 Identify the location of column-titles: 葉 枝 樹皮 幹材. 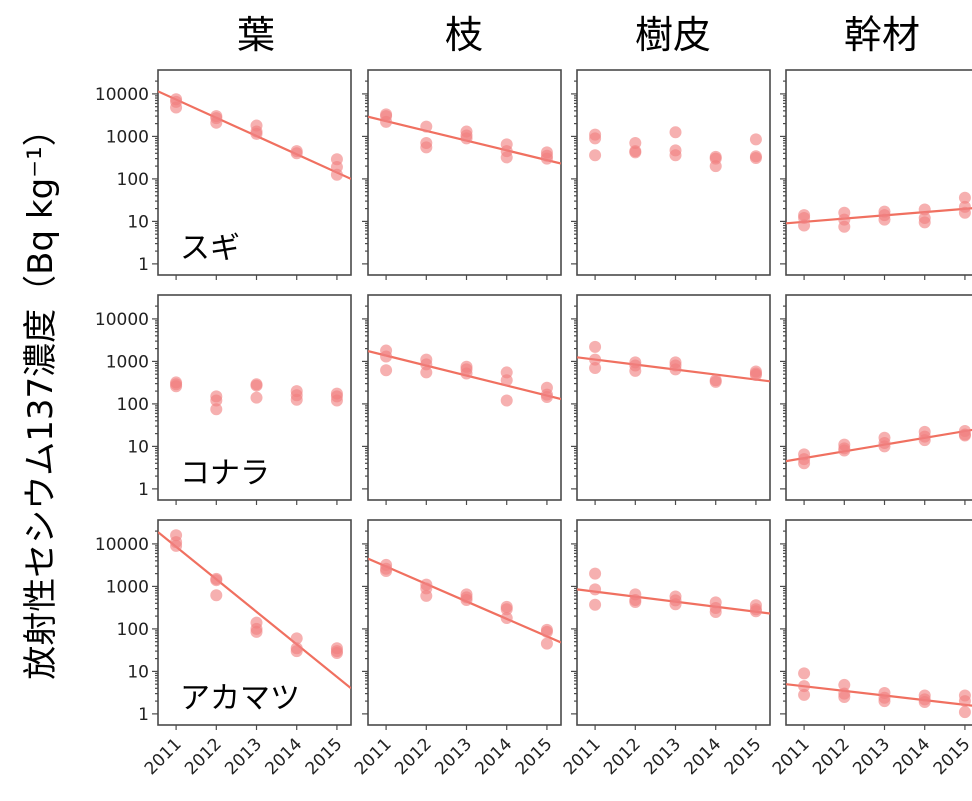
(578, 35).